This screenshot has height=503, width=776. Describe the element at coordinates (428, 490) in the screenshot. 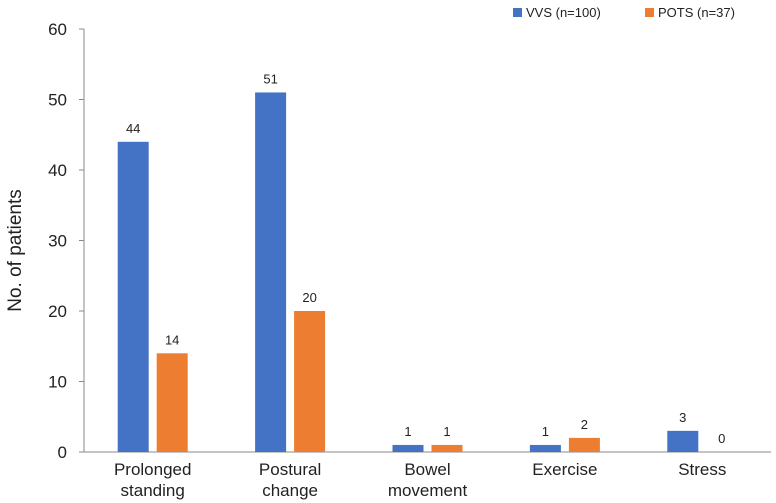

I see `category-label: movement` at that location.